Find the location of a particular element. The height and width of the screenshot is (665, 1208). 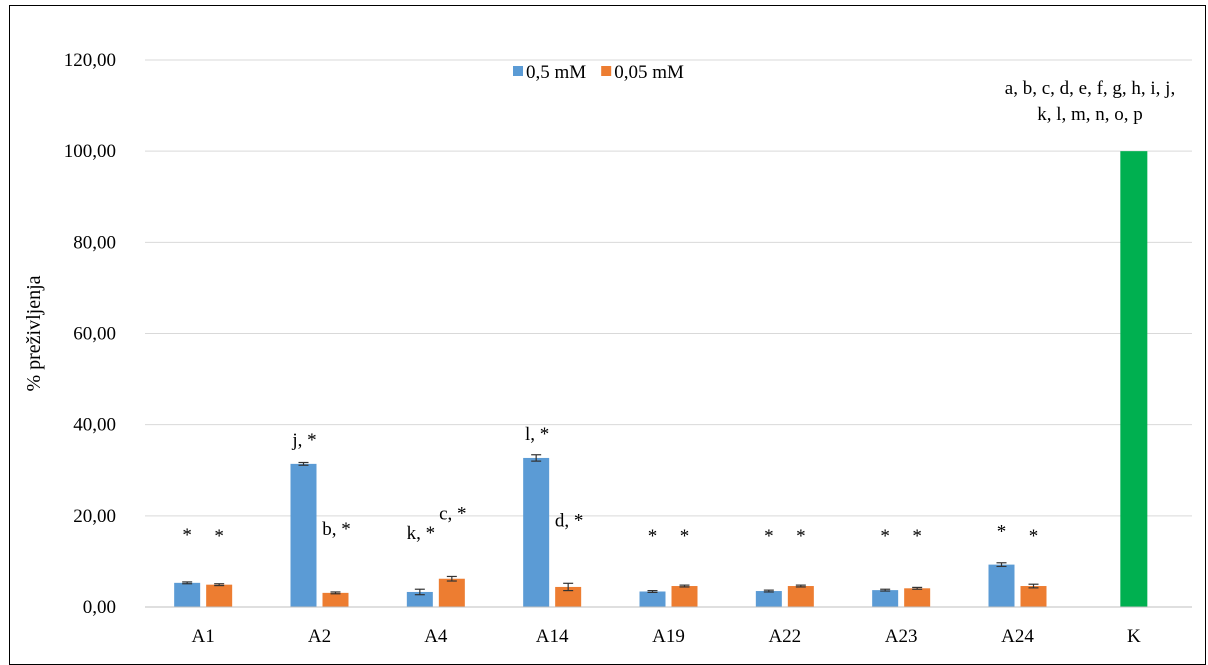

y-tick-label: 40,00 is located at coordinates (94, 425).